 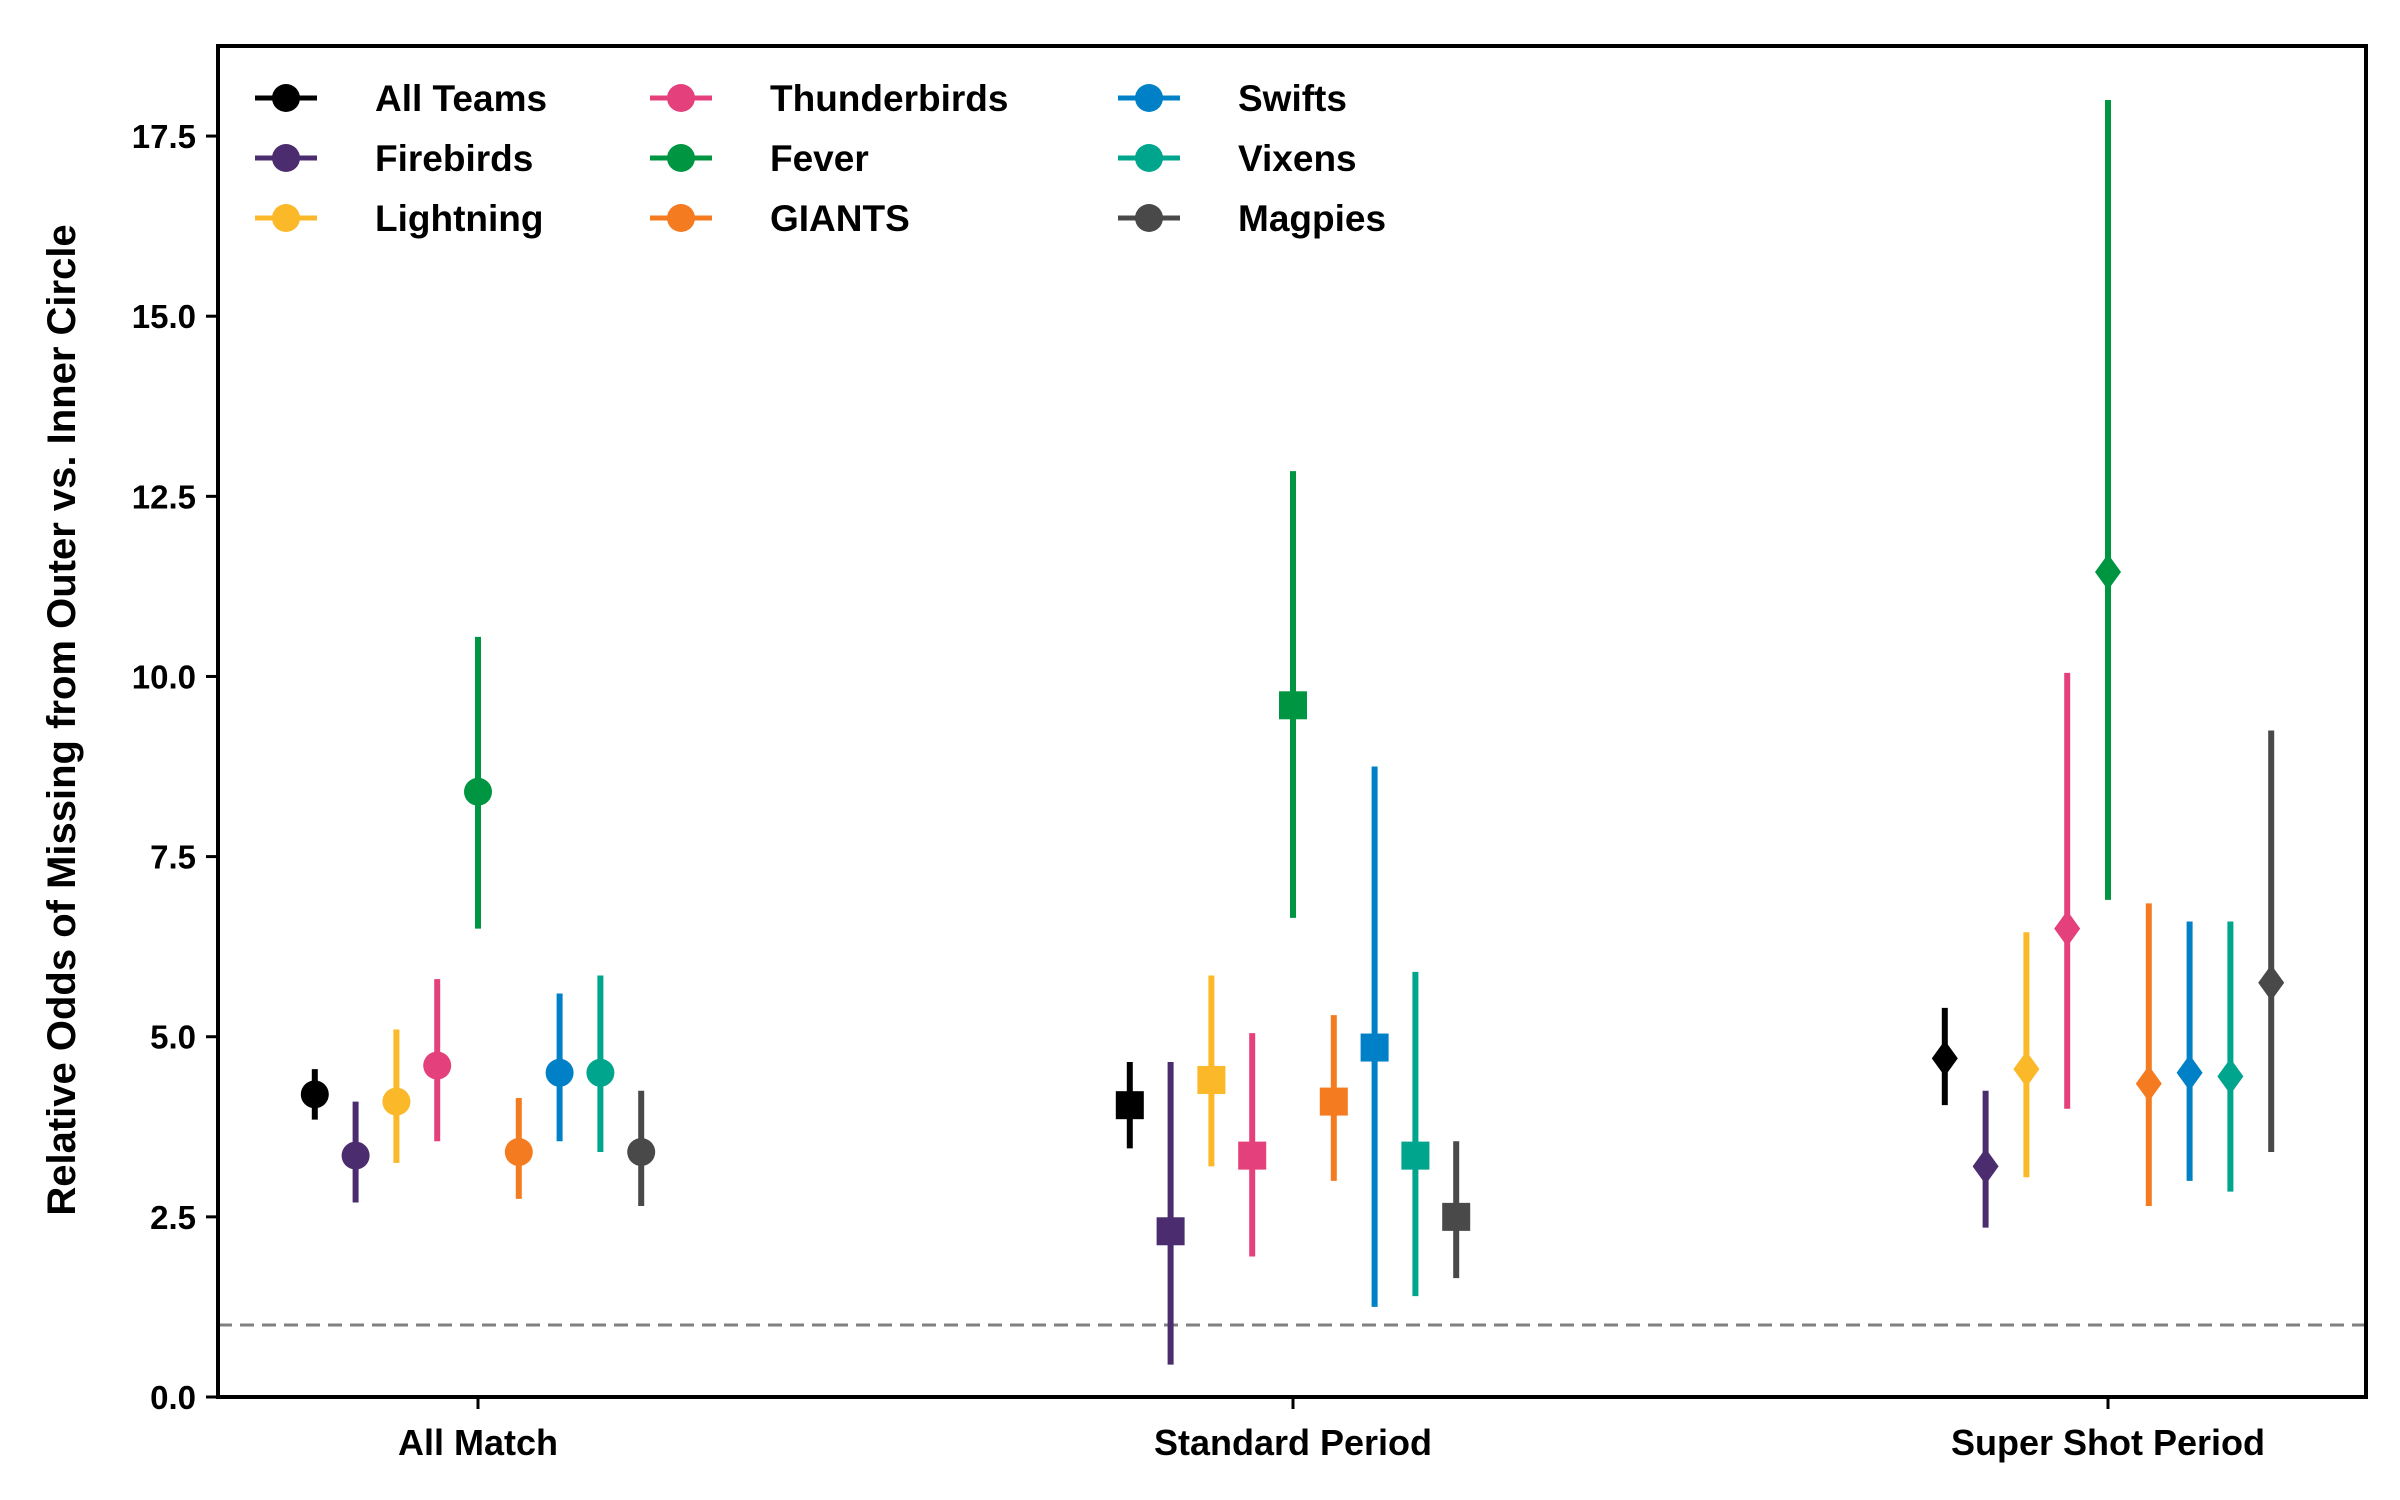 What do you see at coordinates (164, 316) in the screenshot?
I see `y-tick-label: 15.0` at bounding box center [164, 316].